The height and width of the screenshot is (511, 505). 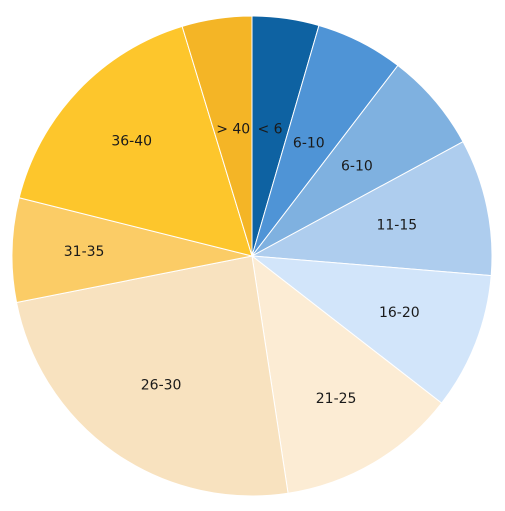 What do you see at coordinates (396, 226) in the screenshot?
I see `pie-slice-label: 11-15` at bounding box center [396, 226].